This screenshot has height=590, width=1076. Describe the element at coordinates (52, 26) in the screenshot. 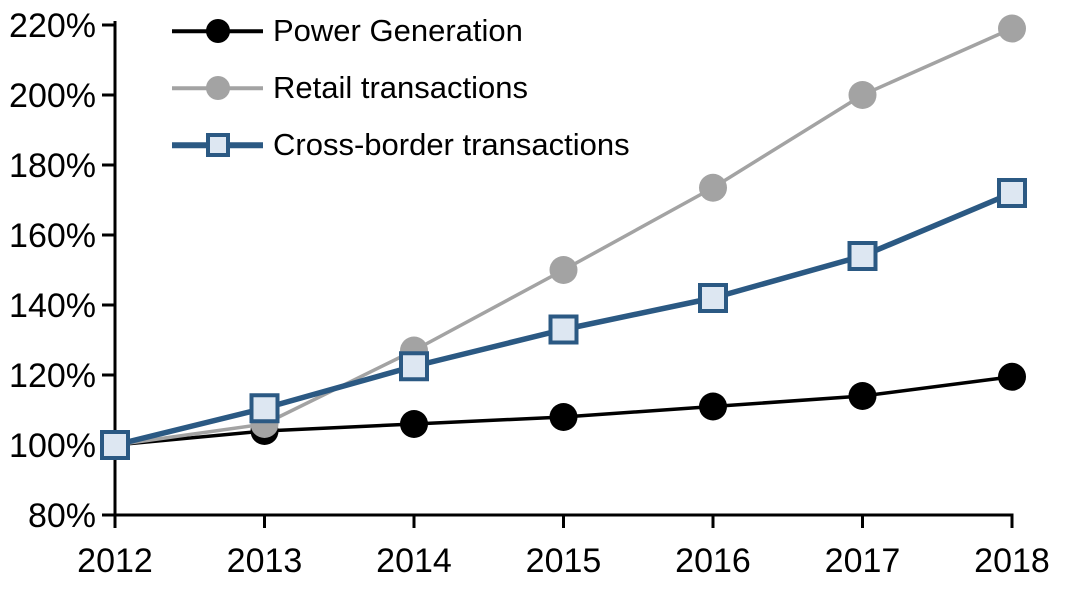

I see `y-axis-tick-label: 220%` at that location.